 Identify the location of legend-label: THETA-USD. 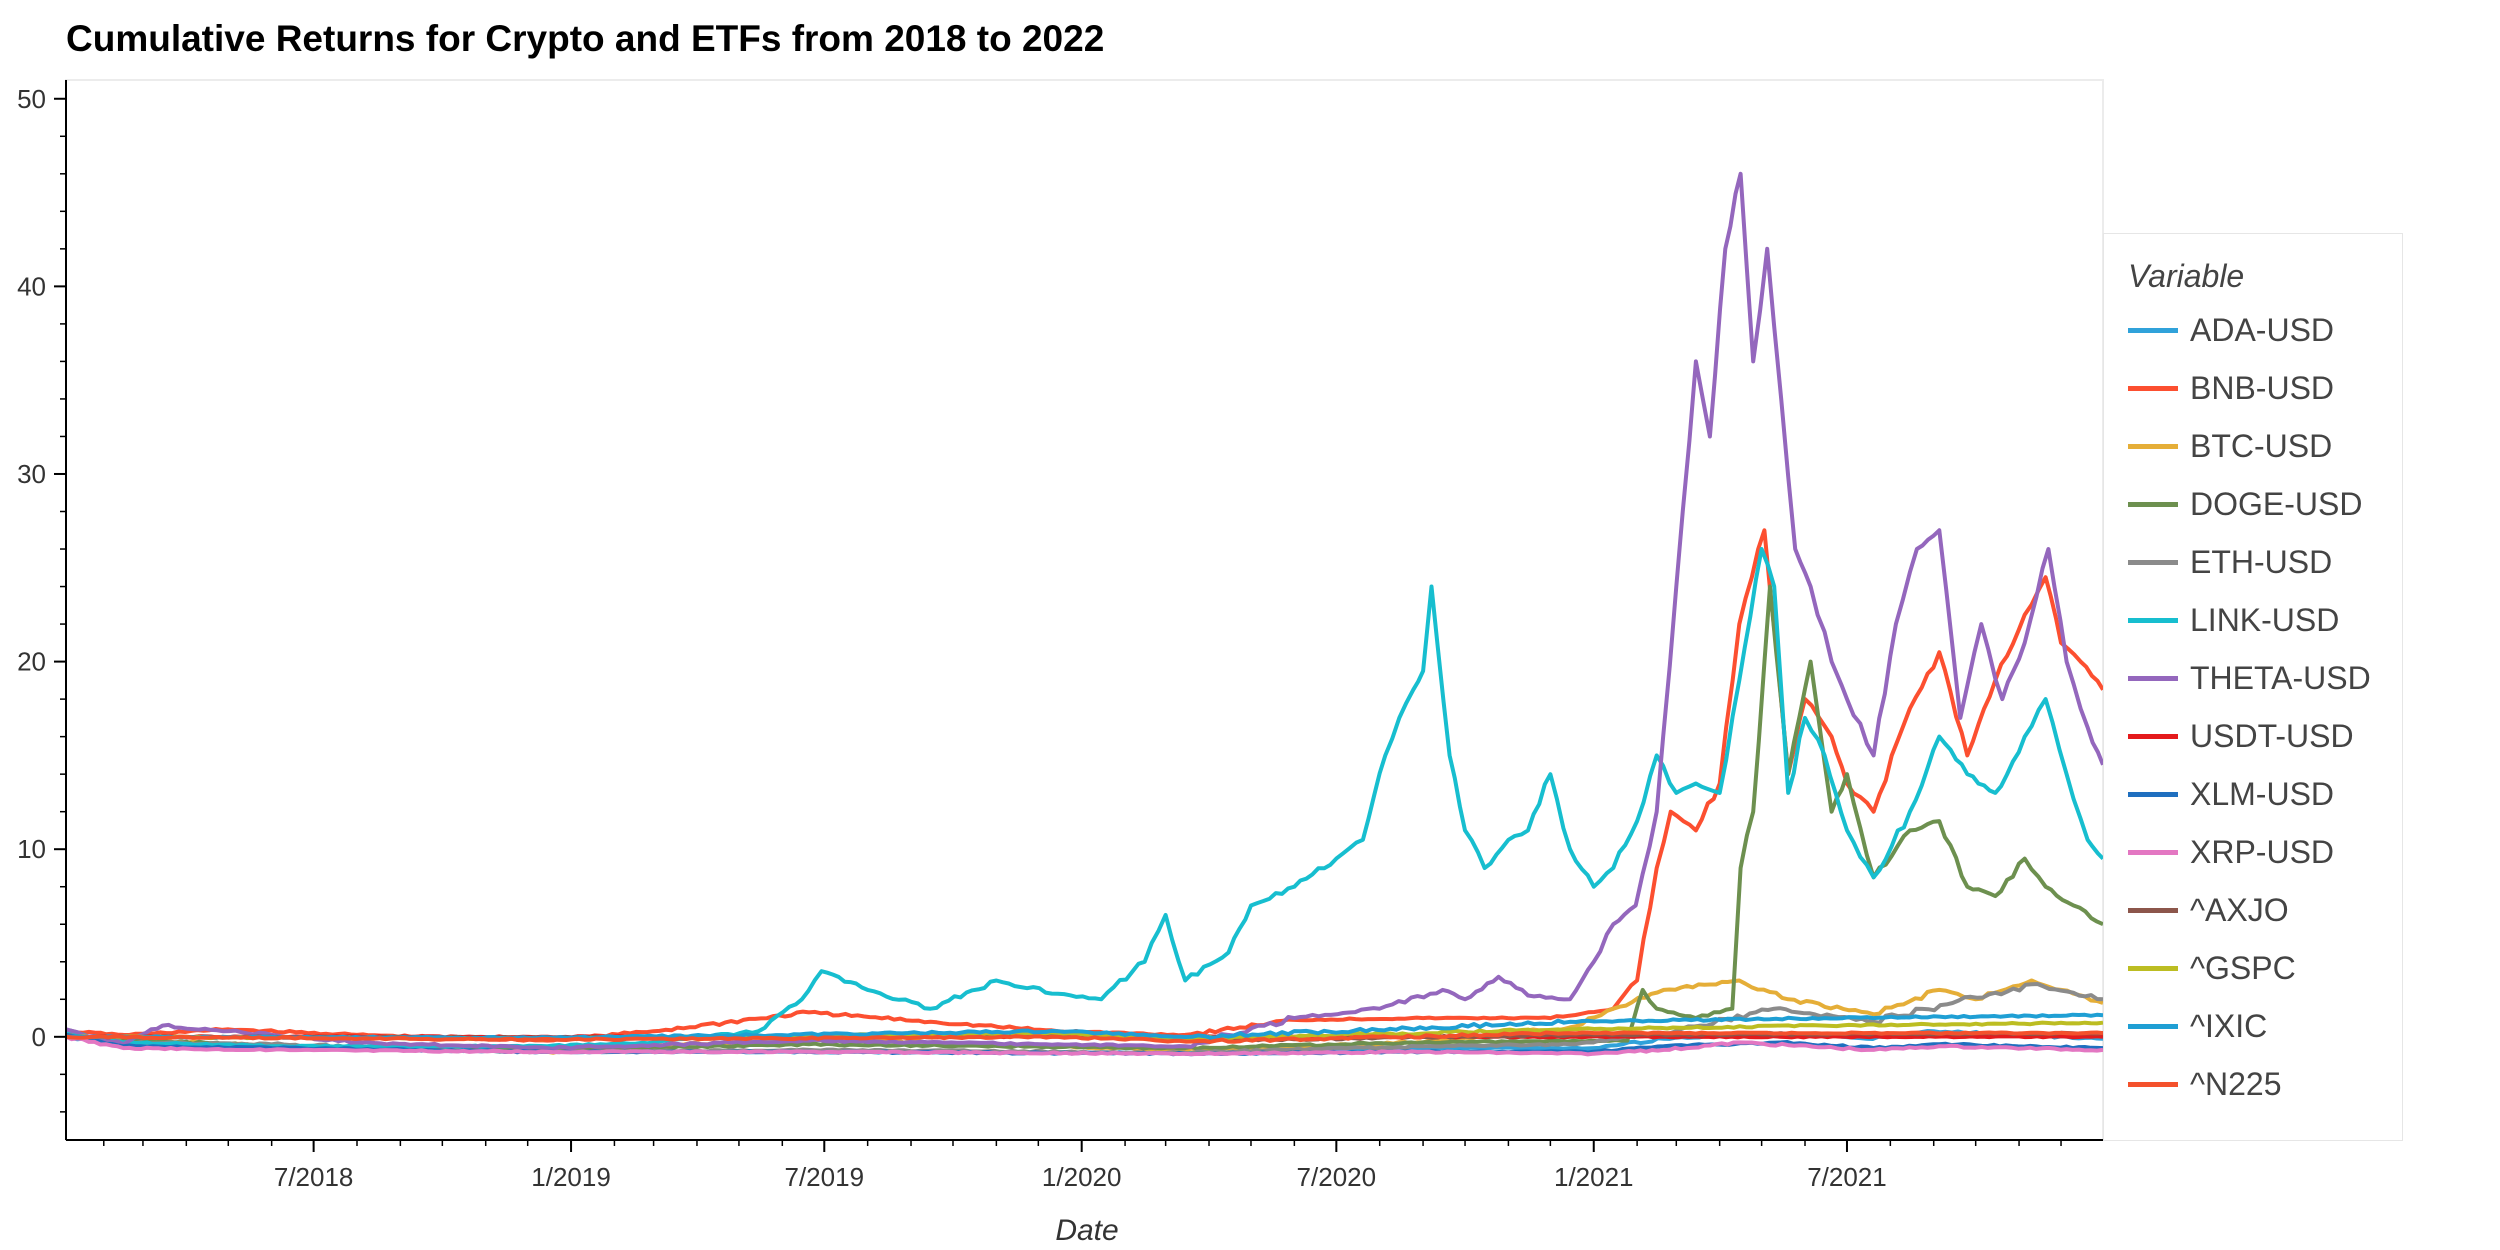
(2280, 677).